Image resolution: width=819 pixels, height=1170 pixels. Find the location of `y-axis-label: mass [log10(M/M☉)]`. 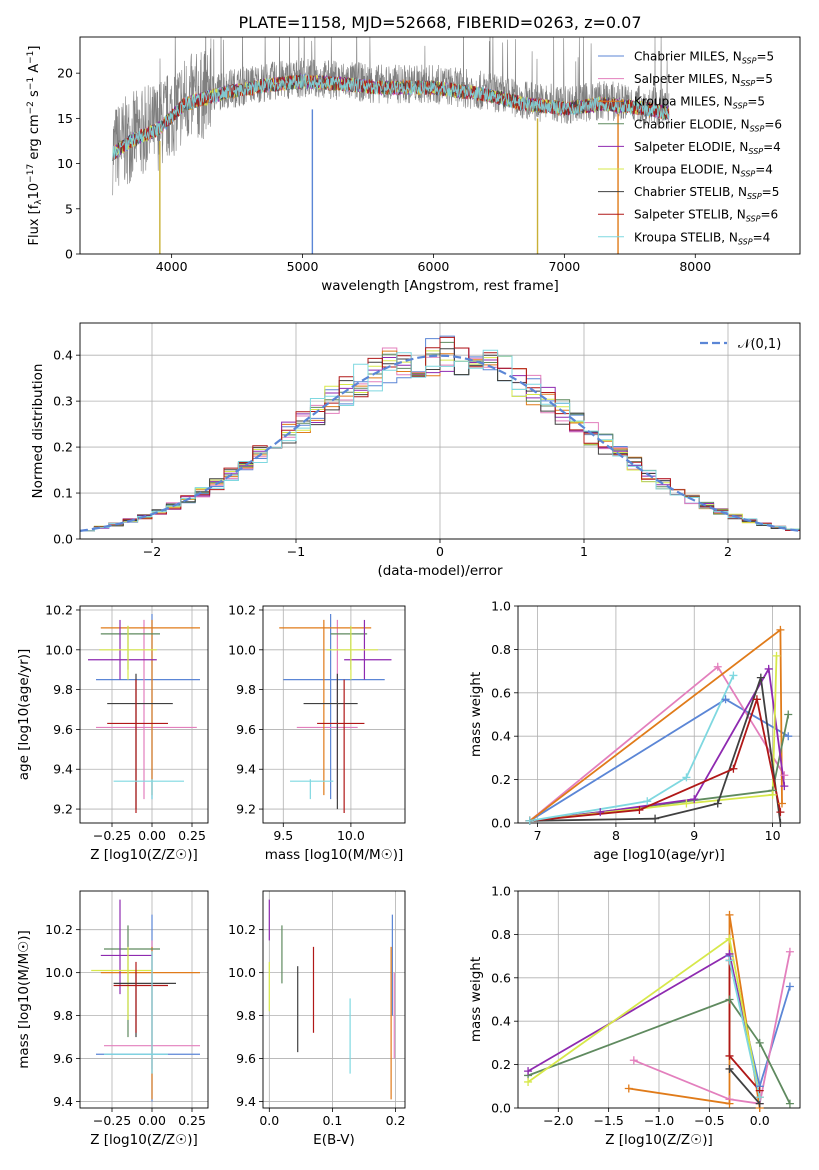

y-axis-label: mass [log10(M/M☉)] is located at coordinates (24, 999).